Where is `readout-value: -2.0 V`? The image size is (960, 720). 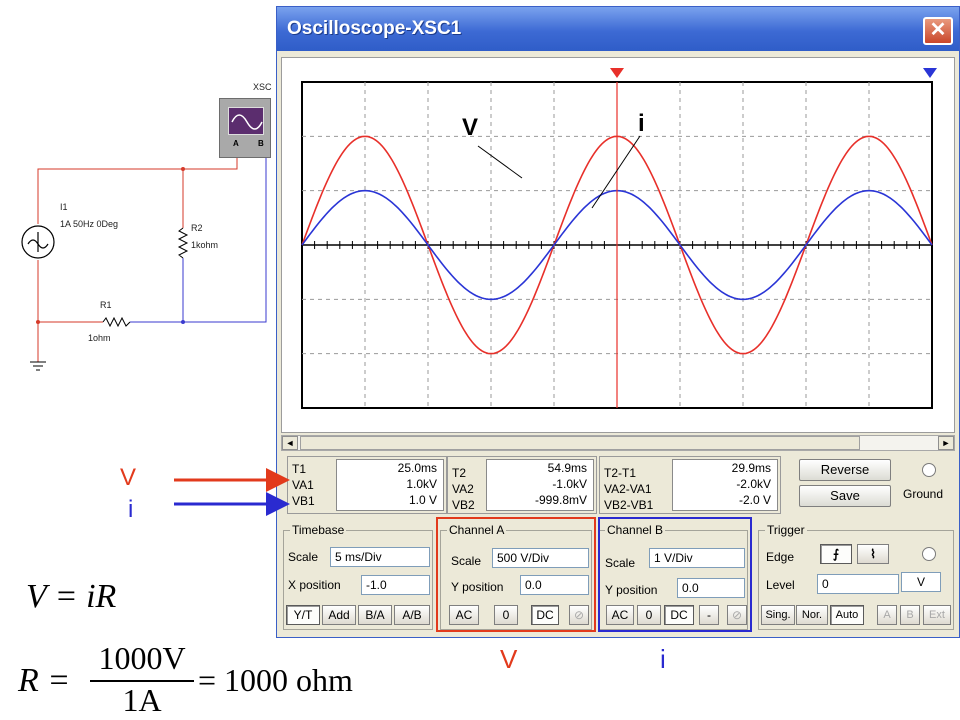
readout-value: -2.0 V is located at coordinates (754, 500).